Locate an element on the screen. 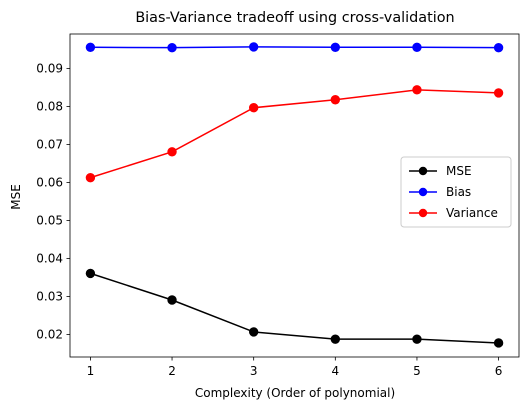 The height and width of the screenshot is (410, 528). x-tick-label: 4 is located at coordinates (335, 371).